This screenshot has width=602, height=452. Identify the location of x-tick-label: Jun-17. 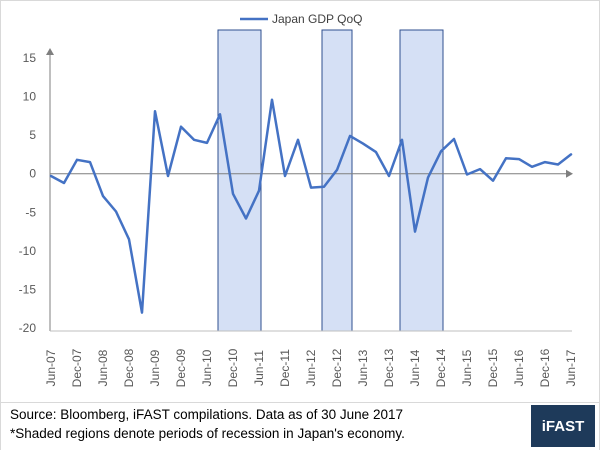
(571, 367).